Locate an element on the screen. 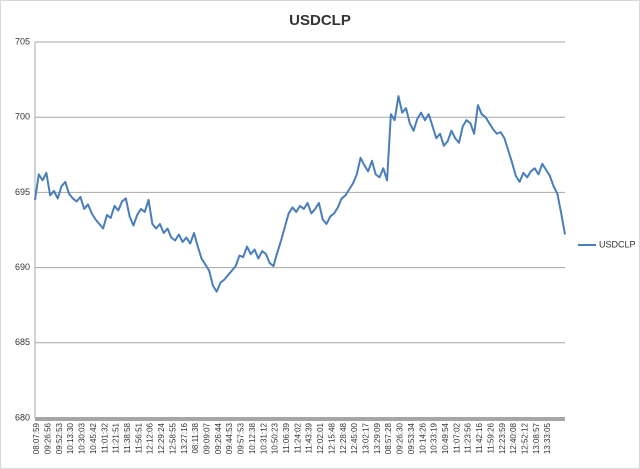 Image resolution: width=640 pixels, height=469 pixels. x-tick-label: 11:01:32 is located at coordinates (104, 437).